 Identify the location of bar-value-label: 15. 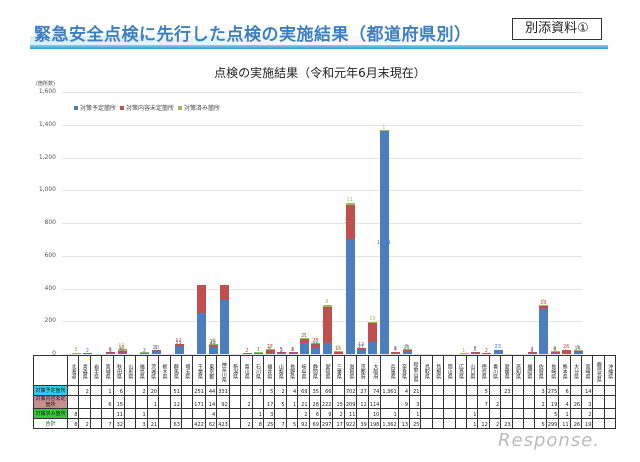
(121, 347).